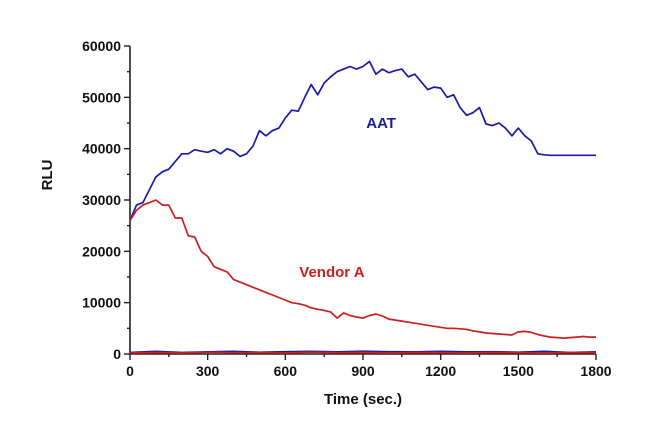 The image size is (650, 444). Describe the element at coordinates (595, 371) in the screenshot. I see `x-tick-label: 1800` at that location.